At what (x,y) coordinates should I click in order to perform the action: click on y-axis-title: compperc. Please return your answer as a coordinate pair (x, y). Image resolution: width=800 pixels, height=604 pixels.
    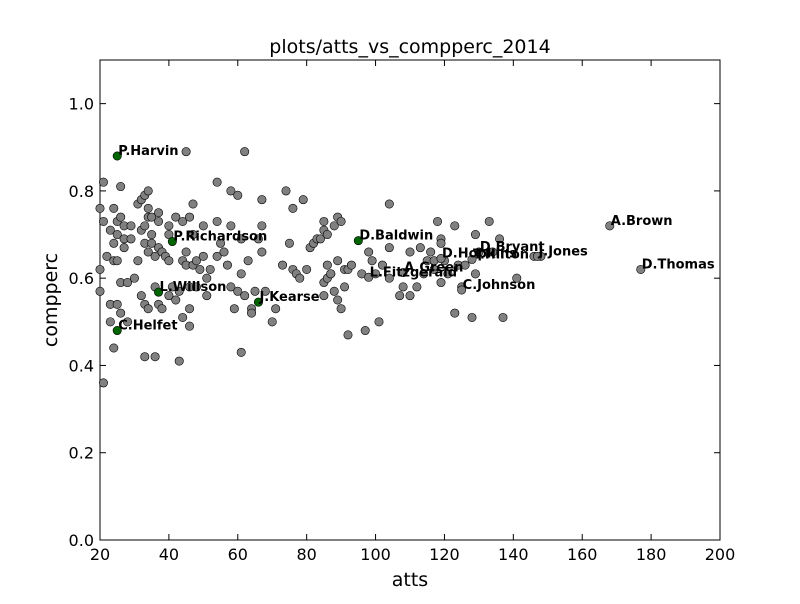
    Looking at the image, I should click on (51, 300).